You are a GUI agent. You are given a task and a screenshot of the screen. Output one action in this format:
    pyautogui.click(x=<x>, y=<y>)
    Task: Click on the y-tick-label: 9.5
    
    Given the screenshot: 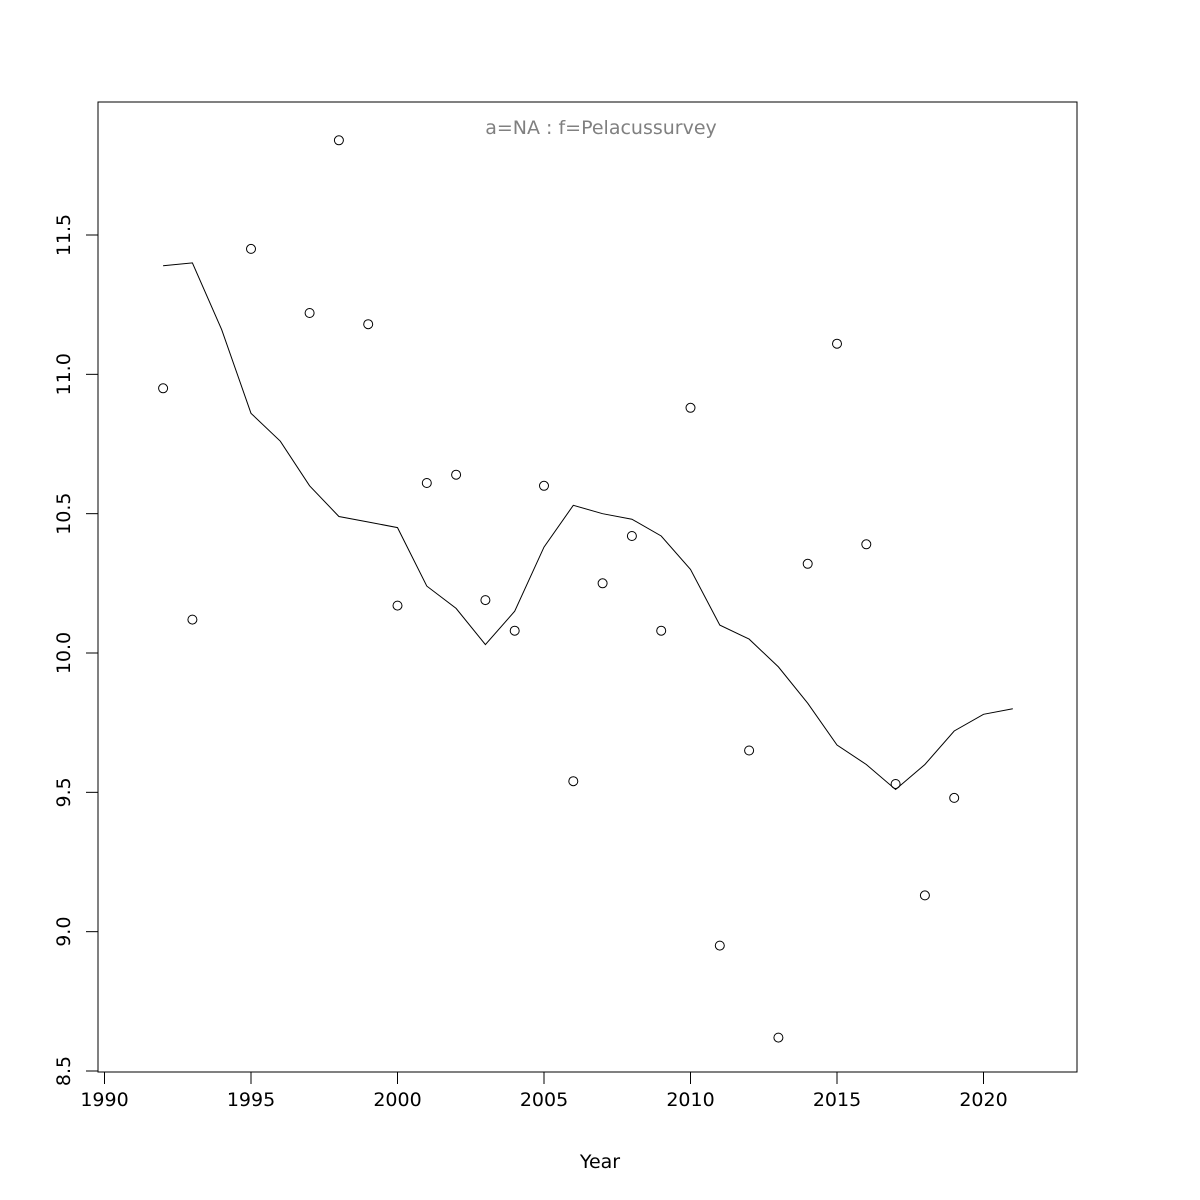 What is the action you would take?
    pyautogui.click(x=64, y=792)
    